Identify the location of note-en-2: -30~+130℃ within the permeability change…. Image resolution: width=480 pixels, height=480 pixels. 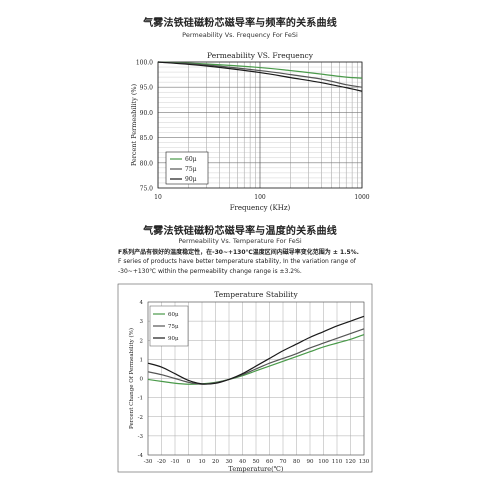
(210, 271).